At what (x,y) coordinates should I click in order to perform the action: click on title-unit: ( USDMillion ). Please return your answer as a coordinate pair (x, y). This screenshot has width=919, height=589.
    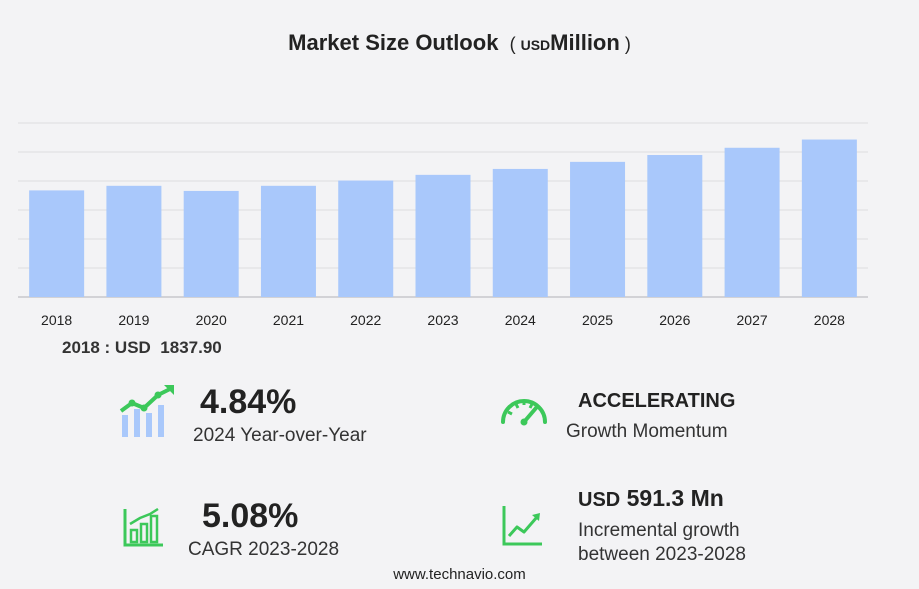
    Looking at the image, I should click on (568, 42).